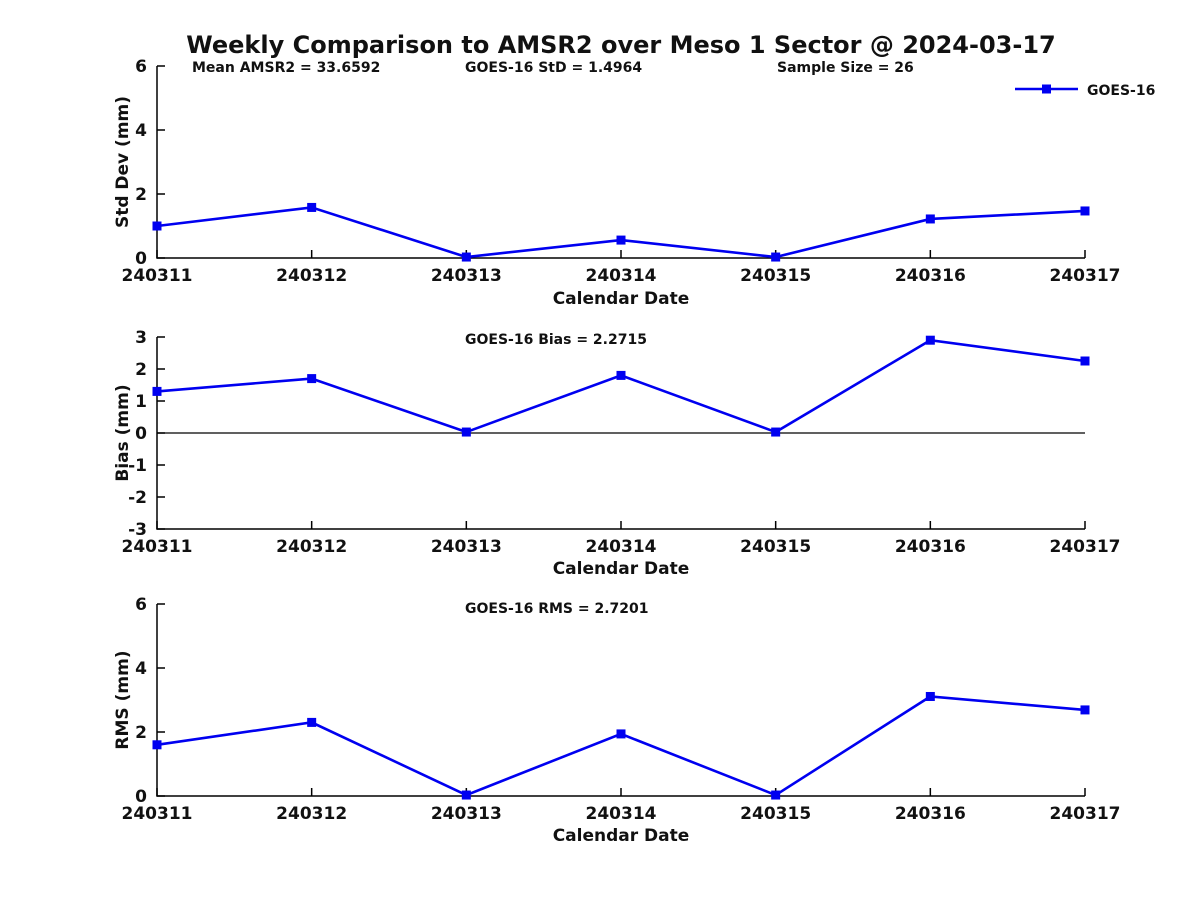 Image resolution: width=1200 pixels, height=900 pixels. Describe the element at coordinates (286, 68) in the screenshot. I see `annotation-mean-amsr2: Mean AMSR2 = 33.6592` at that location.